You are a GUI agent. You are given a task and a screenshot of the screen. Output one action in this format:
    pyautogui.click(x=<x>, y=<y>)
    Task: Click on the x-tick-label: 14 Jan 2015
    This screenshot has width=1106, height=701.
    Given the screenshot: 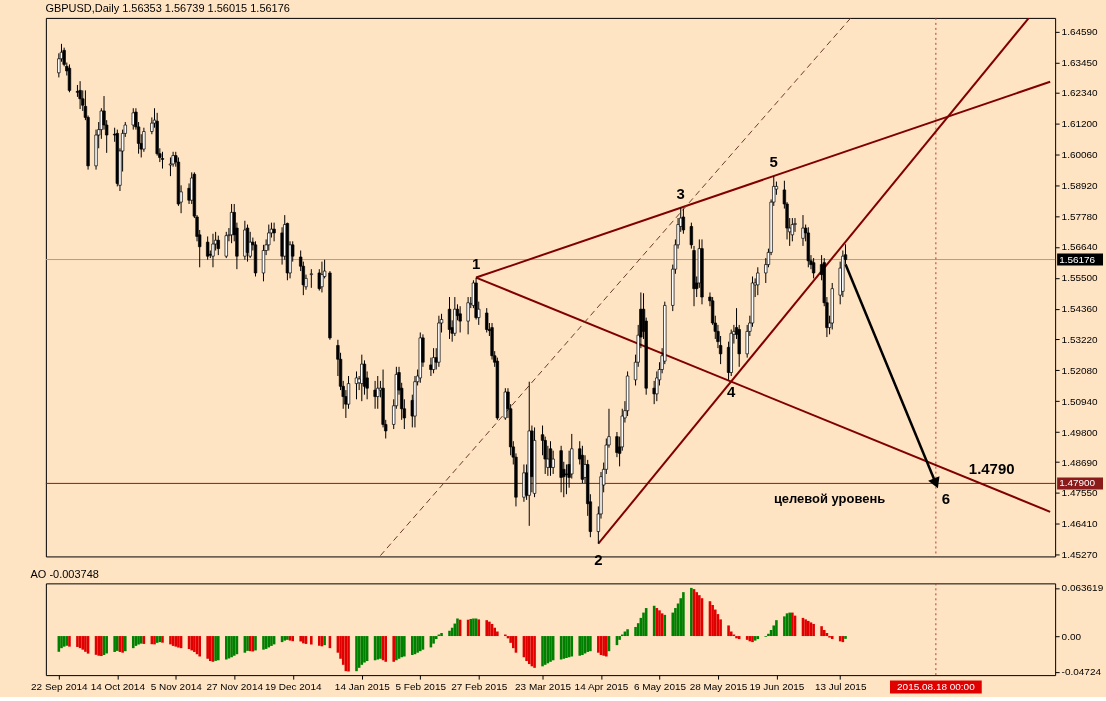 What is the action you would take?
    pyautogui.click(x=362, y=686)
    